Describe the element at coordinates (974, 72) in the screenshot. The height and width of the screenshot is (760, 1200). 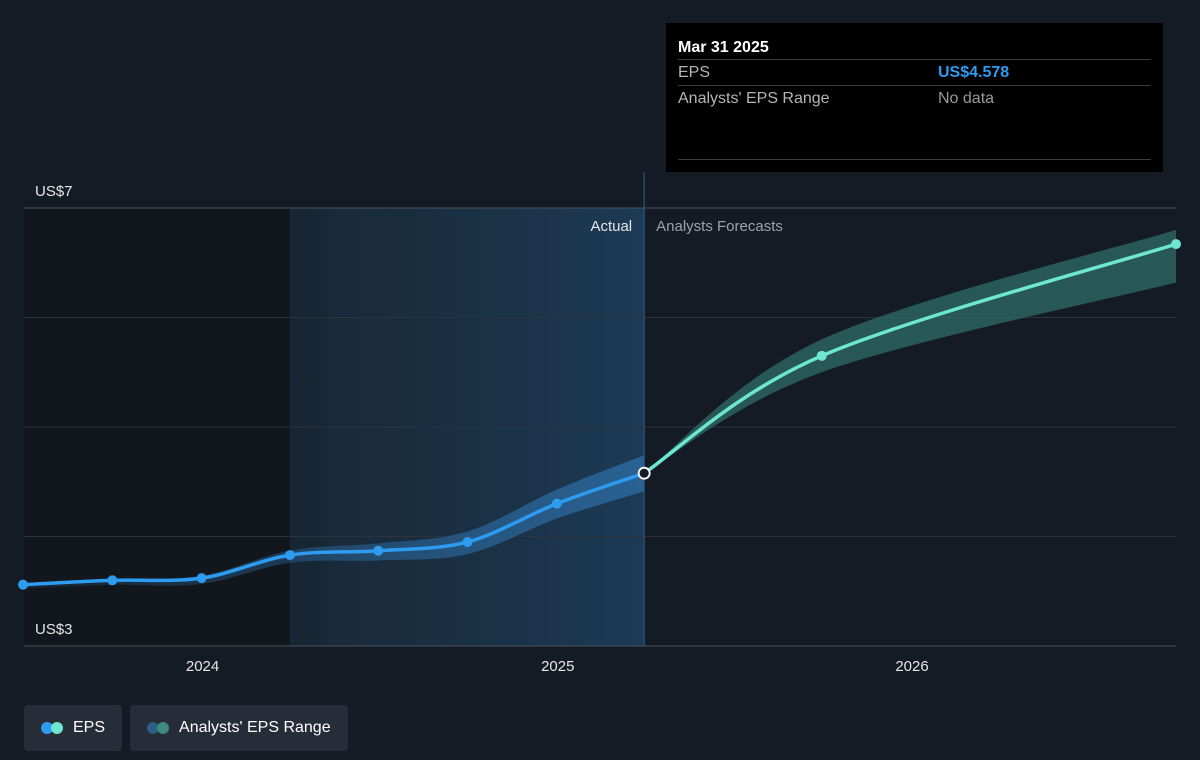
I see `tooltip-eps-value: US$4.578` at that location.